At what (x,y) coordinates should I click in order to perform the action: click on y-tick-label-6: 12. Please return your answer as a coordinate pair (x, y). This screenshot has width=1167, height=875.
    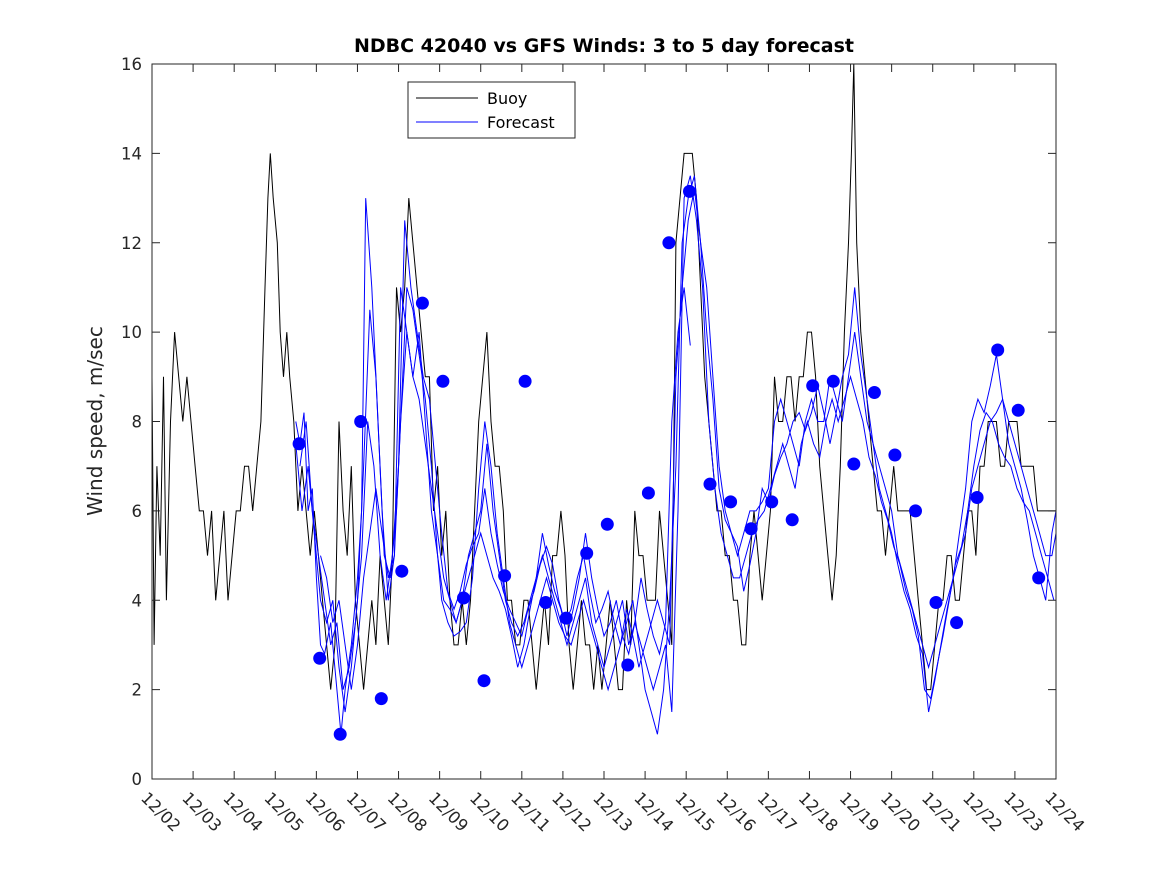
    Looking at the image, I should click on (131, 243).